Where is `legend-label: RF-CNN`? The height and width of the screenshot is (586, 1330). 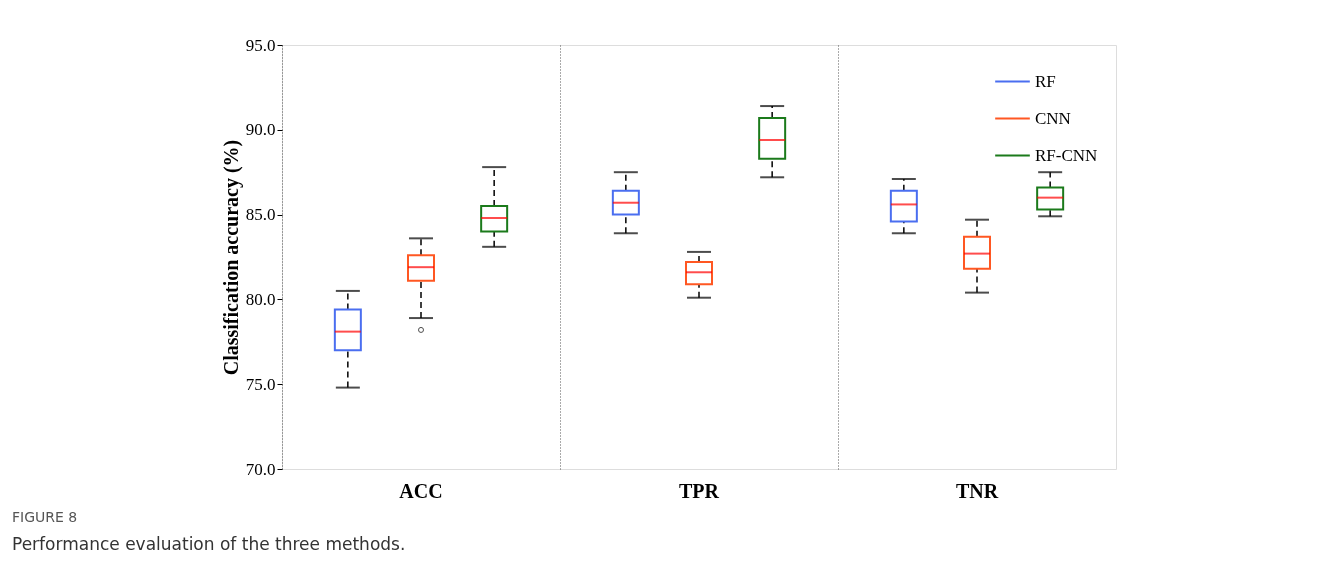
legend-label: RF-CNN is located at coordinates (1066, 155).